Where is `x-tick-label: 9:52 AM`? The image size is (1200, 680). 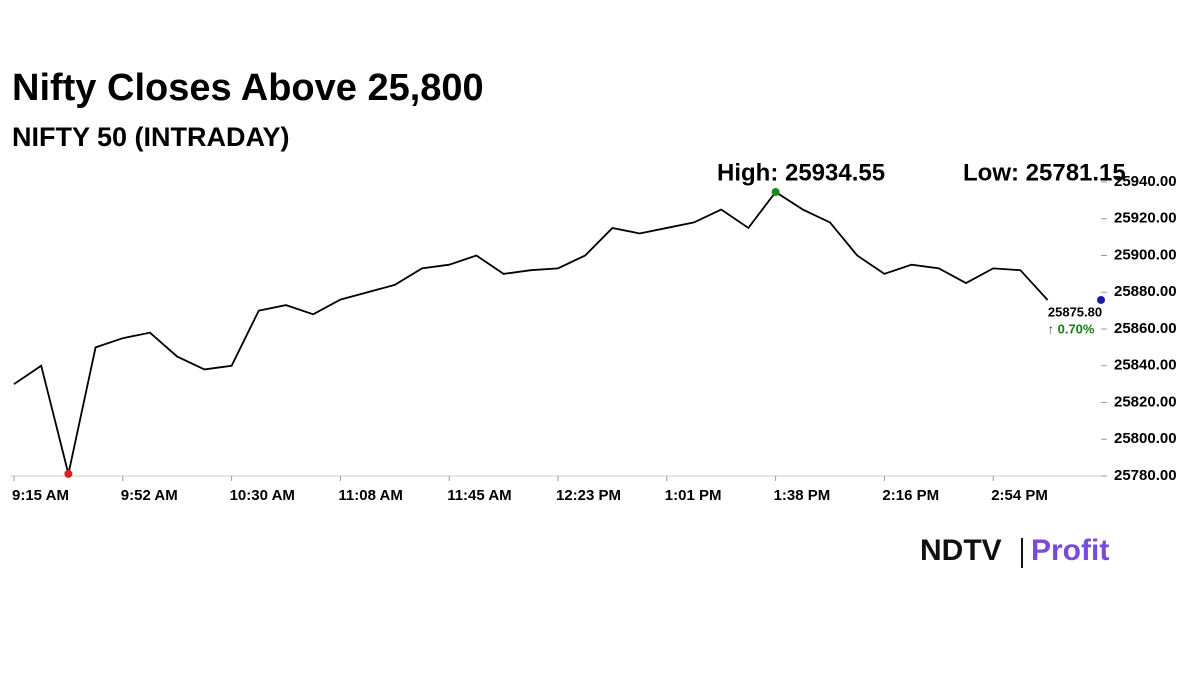
x-tick-label: 9:52 AM is located at coordinates (149, 495).